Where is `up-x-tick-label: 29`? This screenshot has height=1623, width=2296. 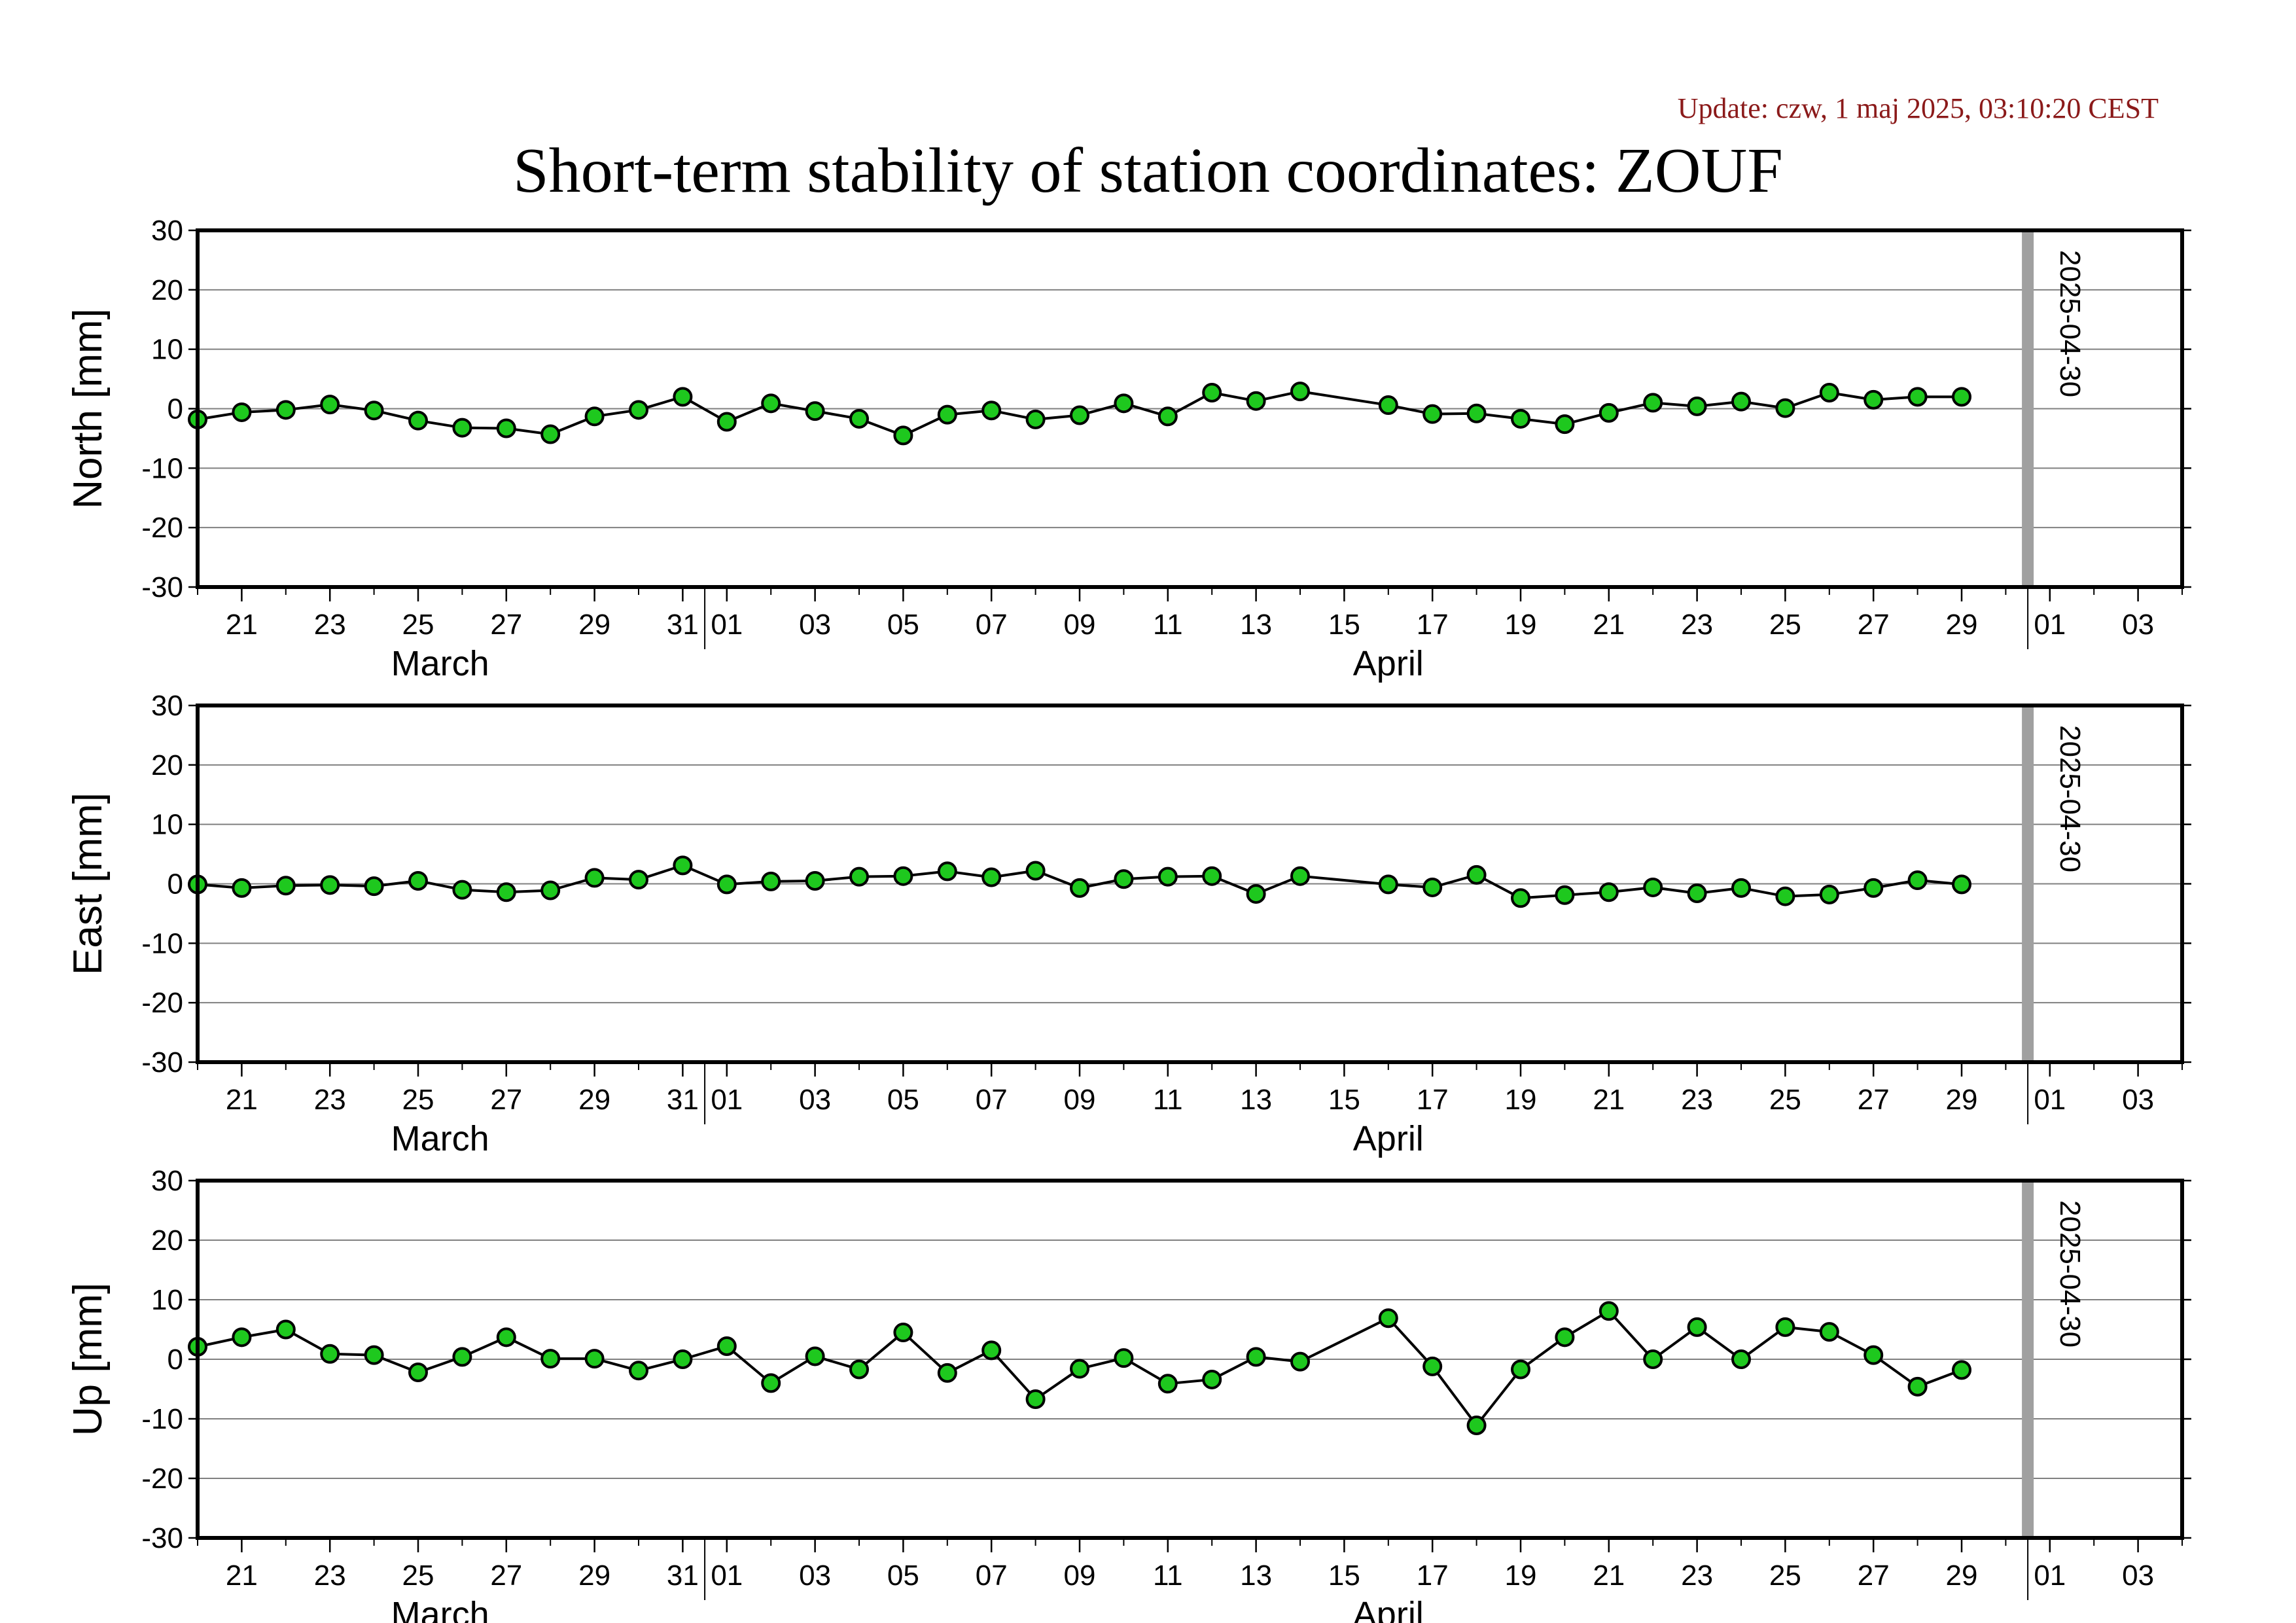 up-x-tick-label: 29 is located at coordinates (1962, 1576).